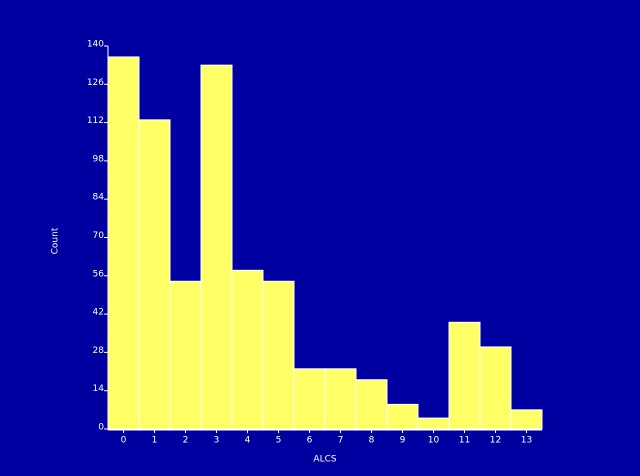 The height and width of the screenshot is (476, 640). What do you see at coordinates (248, 441) in the screenshot?
I see `x-tick-label: 4` at bounding box center [248, 441].